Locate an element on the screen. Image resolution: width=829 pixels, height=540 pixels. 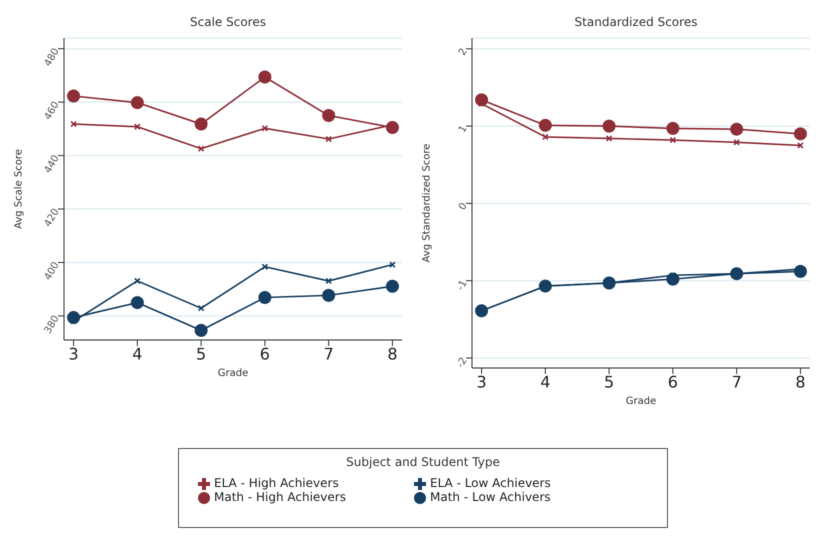
y-tick-label: 1 is located at coordinates (463, 129).